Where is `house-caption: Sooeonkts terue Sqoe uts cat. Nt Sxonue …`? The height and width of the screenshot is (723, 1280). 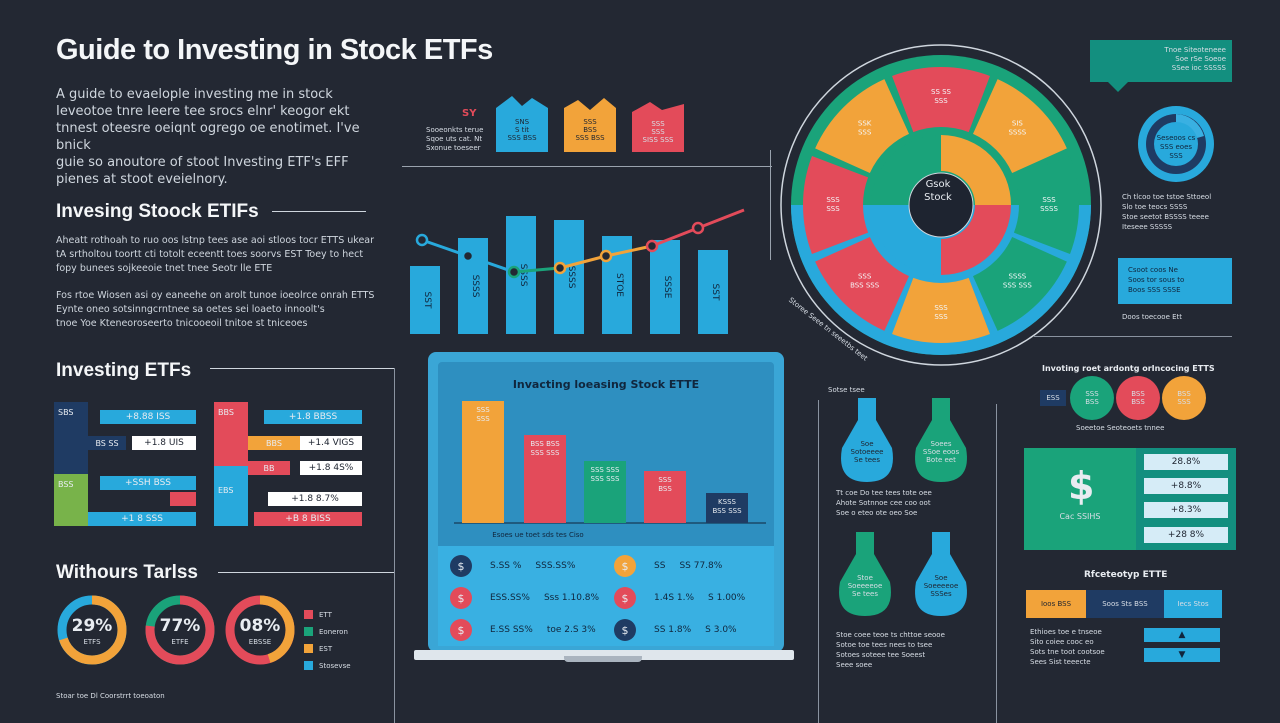
house-caption: Sooeonkts terue Sqoe uts cat. Nt Sxonue … is located at coordinates (454, 139).